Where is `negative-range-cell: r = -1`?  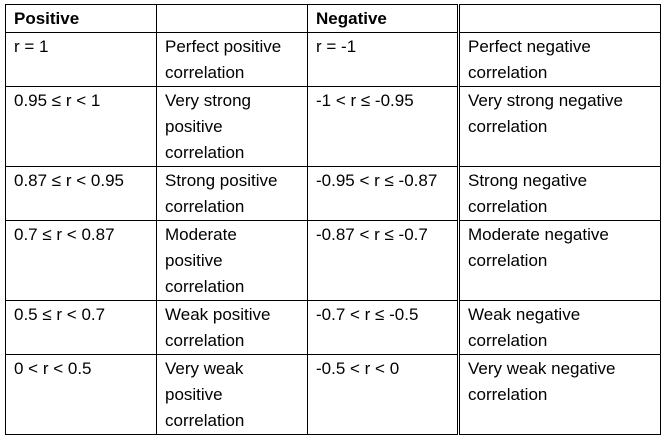
negative-range-cell: r = -1 is located at coordinates (383, 59).